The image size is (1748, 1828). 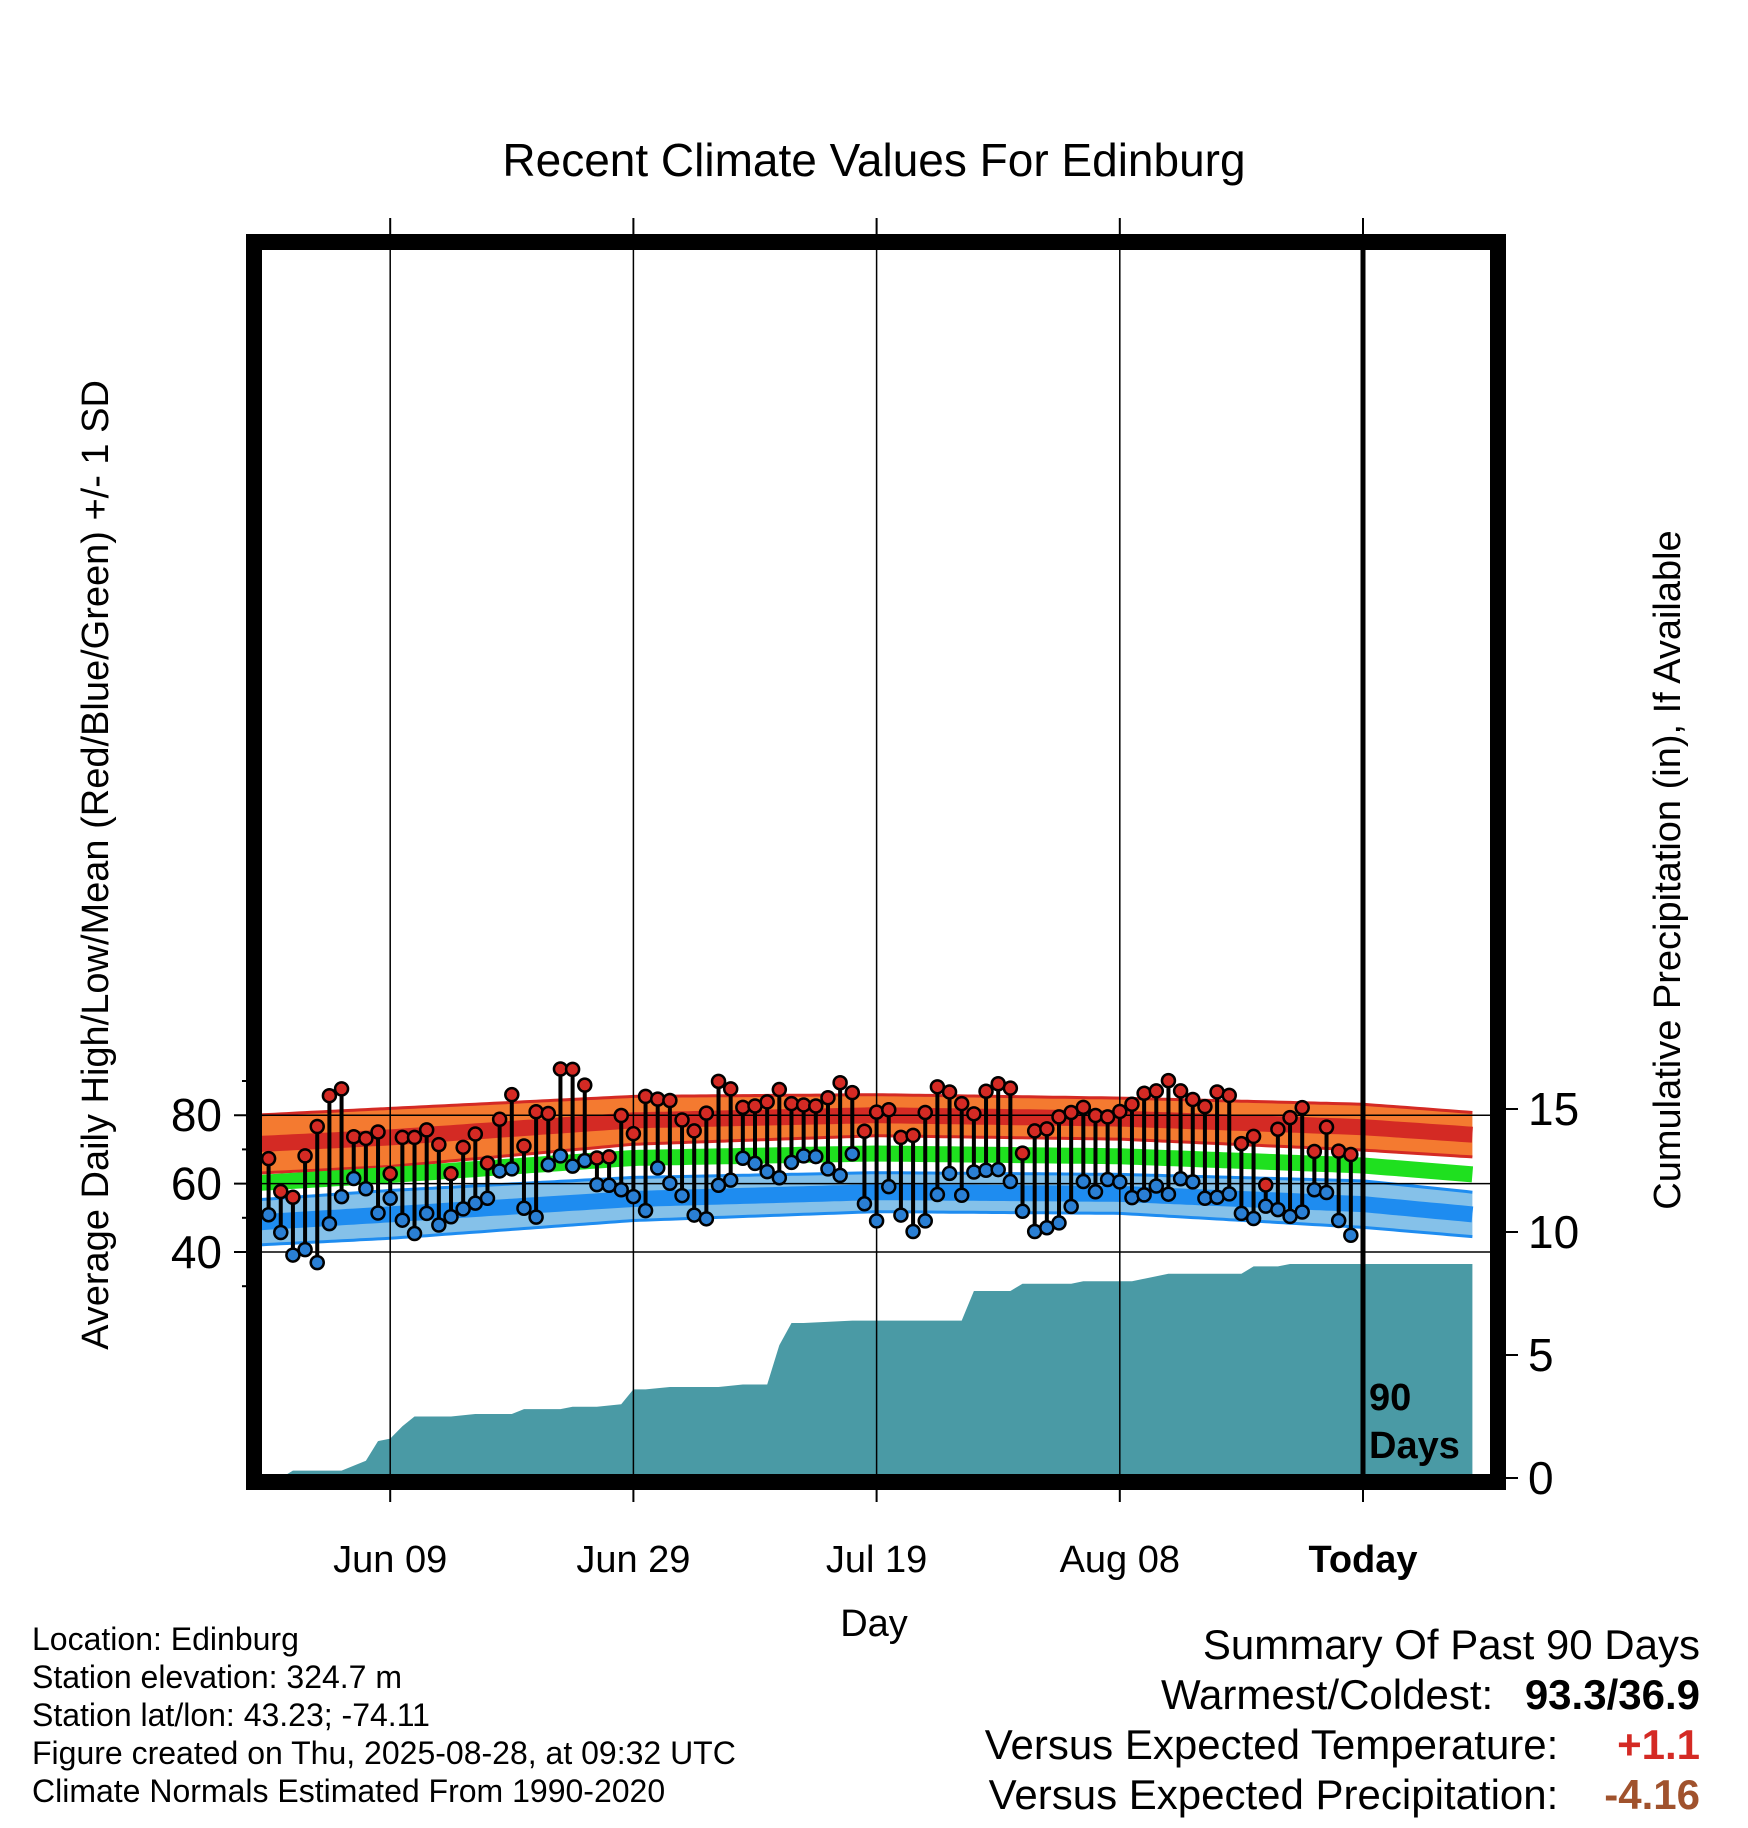 I want to click on latlon-text: Station lat/lon: 43.23; -74.11, so click(x=231, y=1715).